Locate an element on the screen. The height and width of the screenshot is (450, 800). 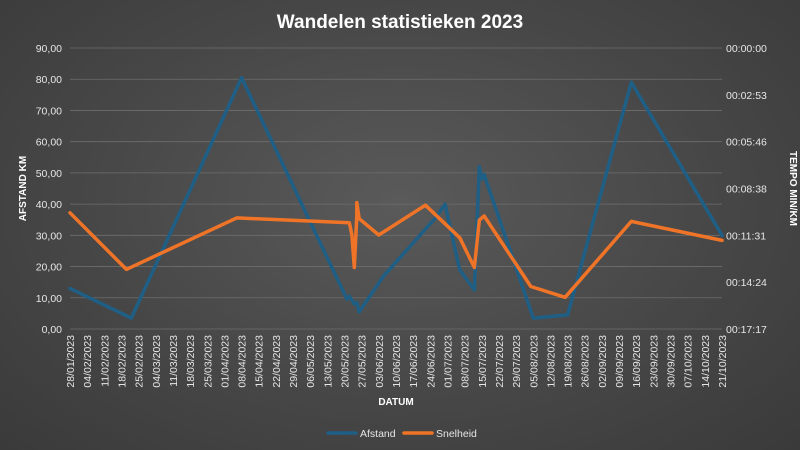
x-tick-label: 22/07/2023 is located at coordinates (500, 361).